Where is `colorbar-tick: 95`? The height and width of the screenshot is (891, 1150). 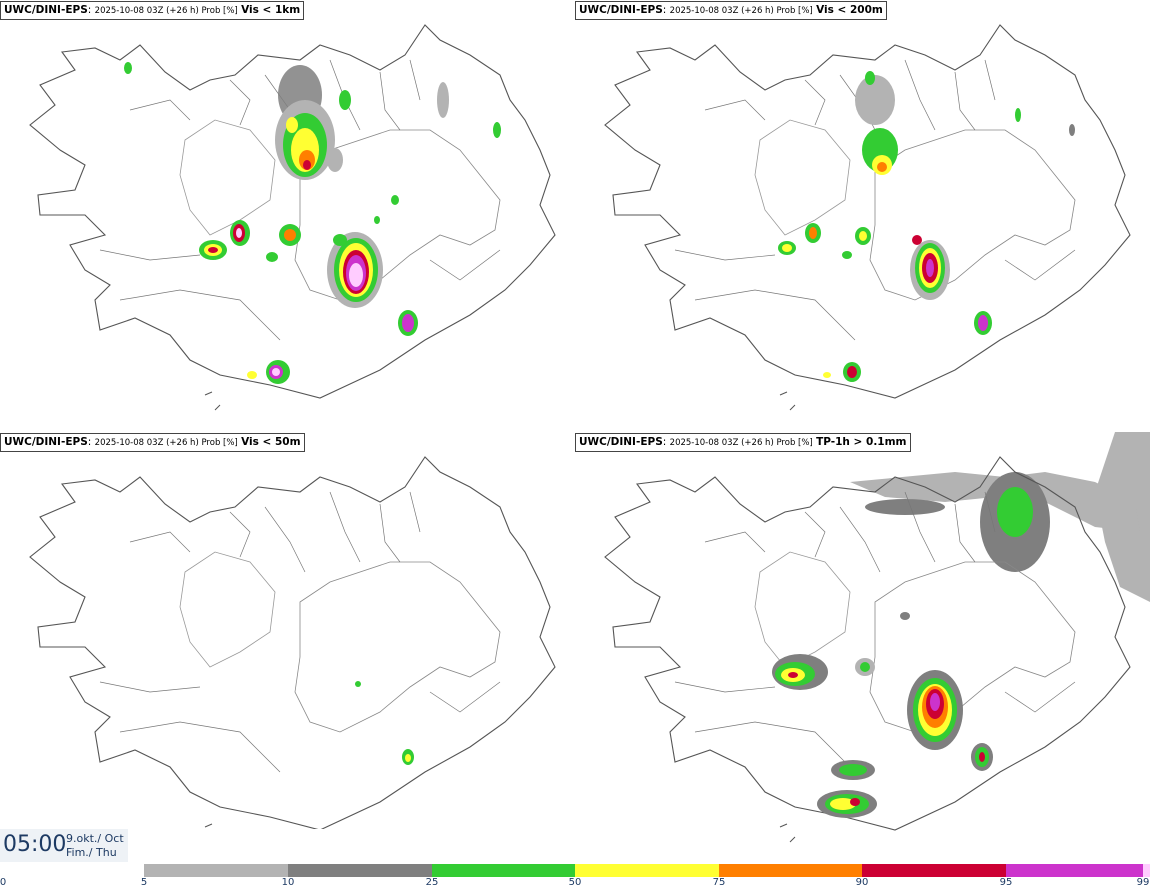
colorbar-tick: 95 is located at coordinates (1006, 882).